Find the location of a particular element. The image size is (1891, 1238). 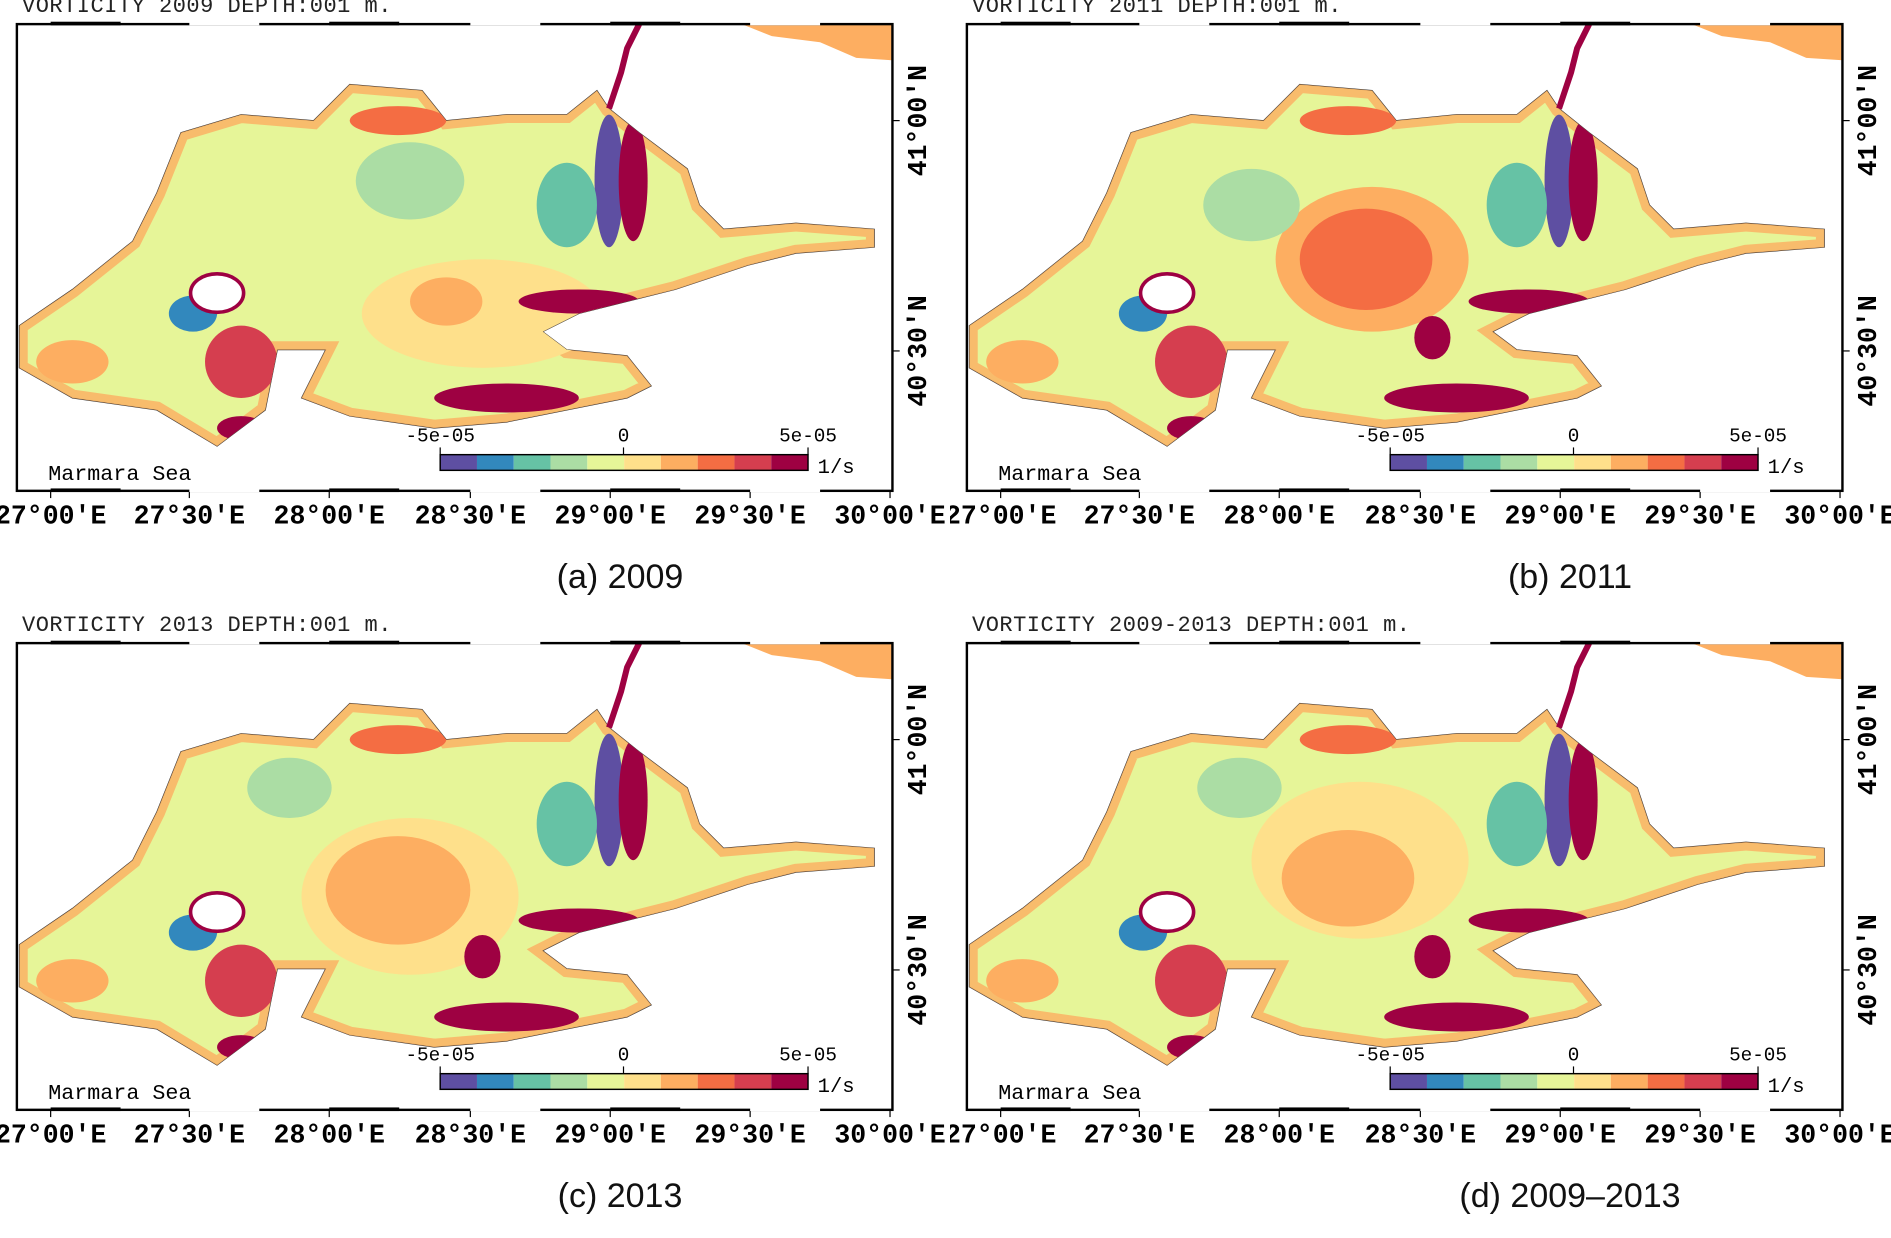

panel-caption: (b) 2011 is located at coordinates (1570, 577).